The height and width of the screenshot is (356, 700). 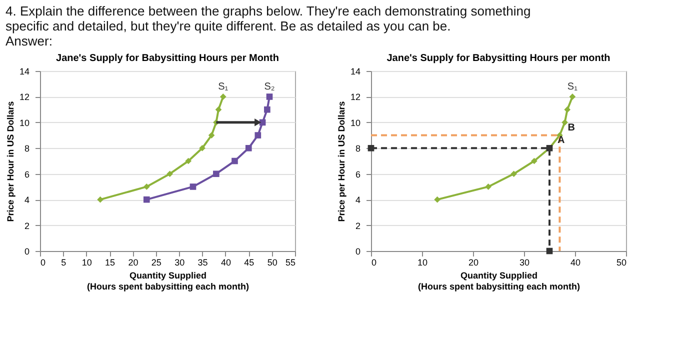 I want to click on annotation: A, so click(x=561, y=140).